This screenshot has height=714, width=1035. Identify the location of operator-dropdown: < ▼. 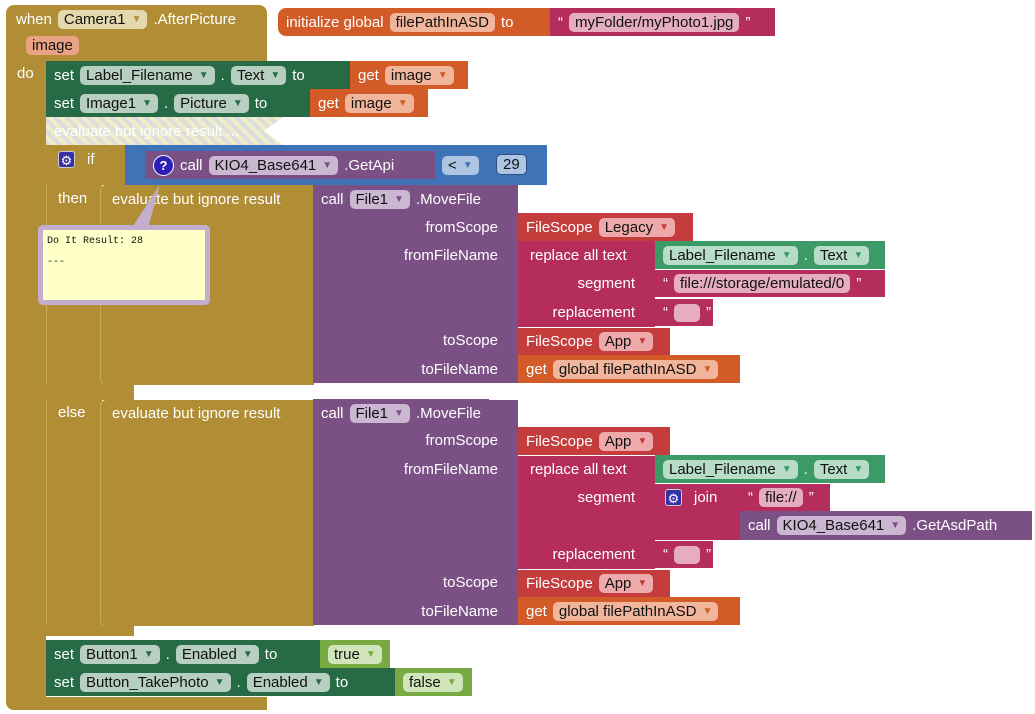
(460, 165).